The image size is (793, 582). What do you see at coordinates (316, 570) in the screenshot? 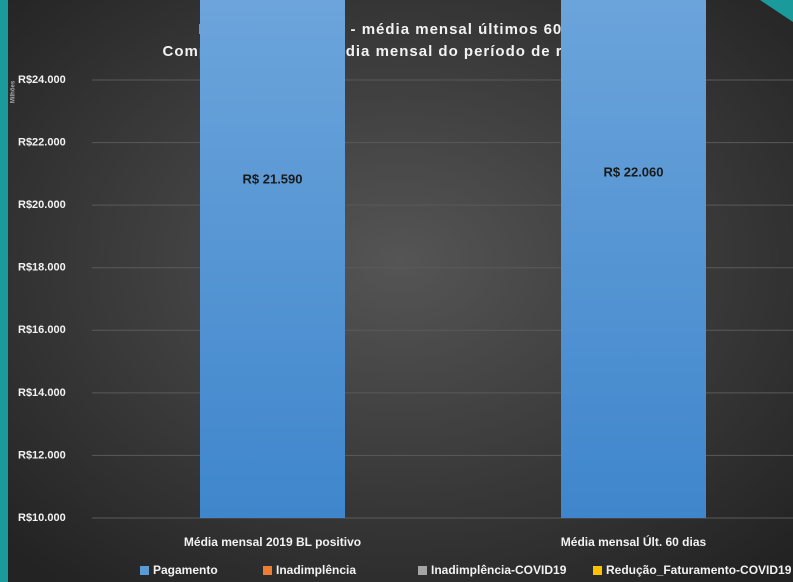
I see `legend-label: Inadimplência` at bounding box center [316, 570].